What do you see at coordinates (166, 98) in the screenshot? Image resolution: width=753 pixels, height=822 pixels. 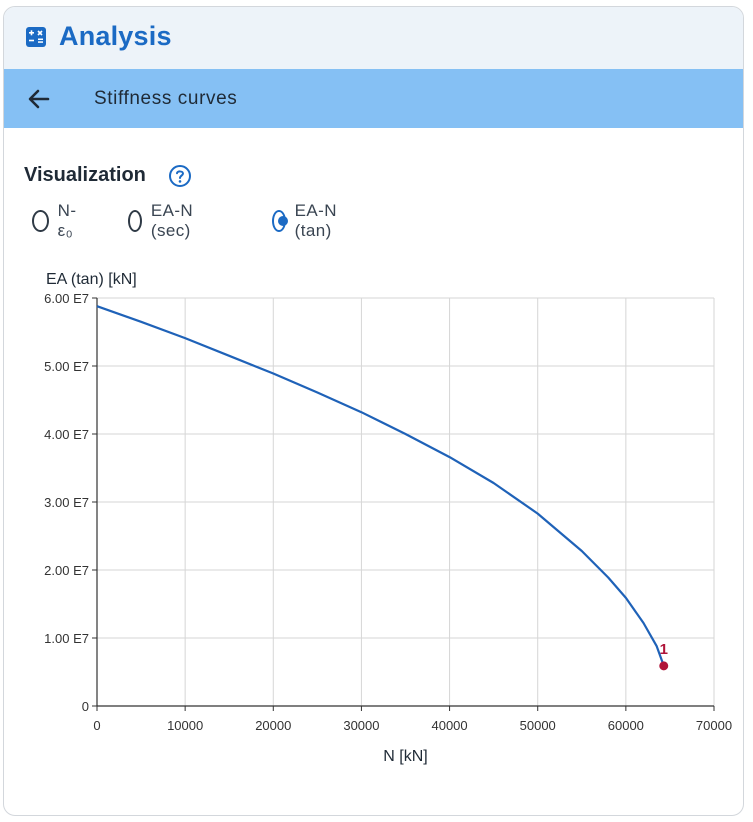 I see `page-title: Stiffness curves` at bounding box center [166, 98].